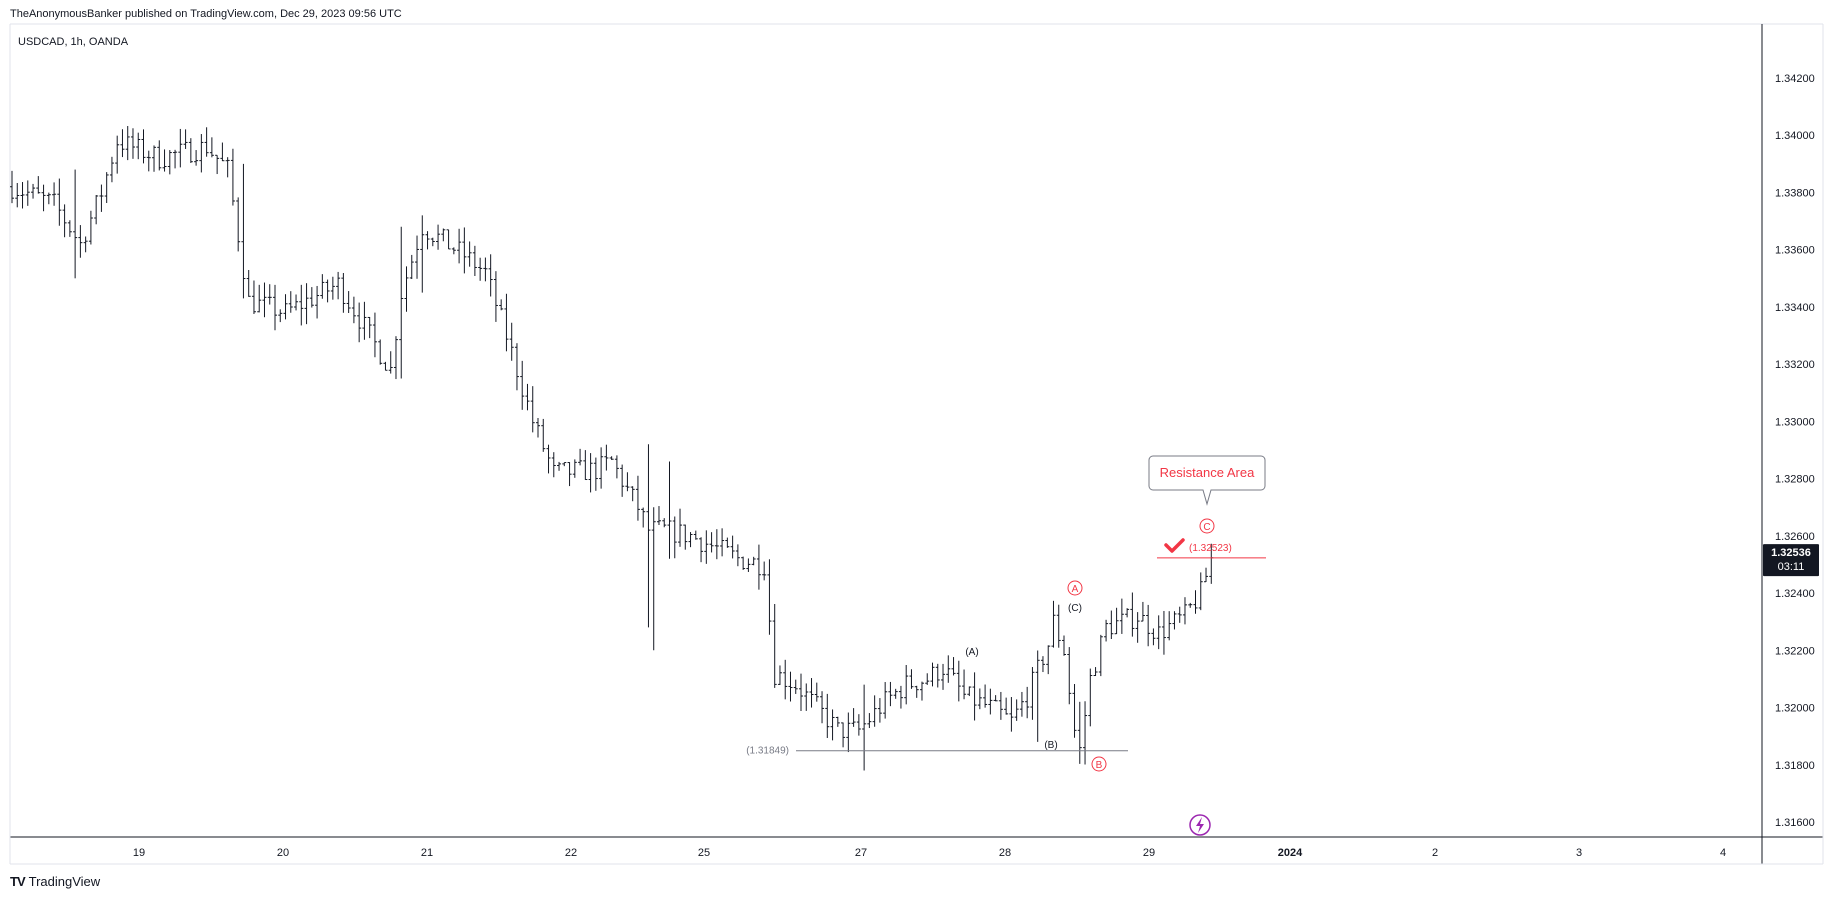  Describe the element at coordinates (929, 853) in the screenshot. I see `time-axis: 19 20 21 22 25 27 28 29 2024 2 3 4` at that location.